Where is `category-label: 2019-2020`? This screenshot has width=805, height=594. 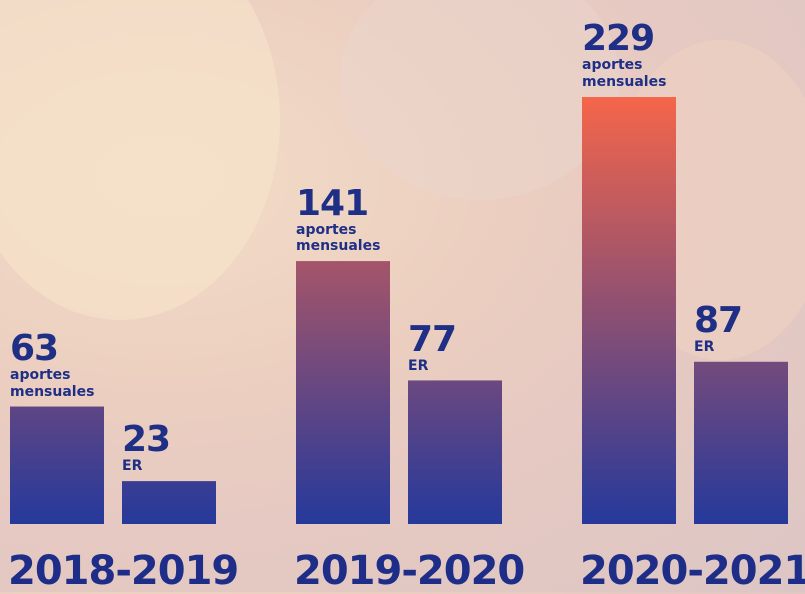 category-label: 2019-2020 is located at coordinates (409, 571).